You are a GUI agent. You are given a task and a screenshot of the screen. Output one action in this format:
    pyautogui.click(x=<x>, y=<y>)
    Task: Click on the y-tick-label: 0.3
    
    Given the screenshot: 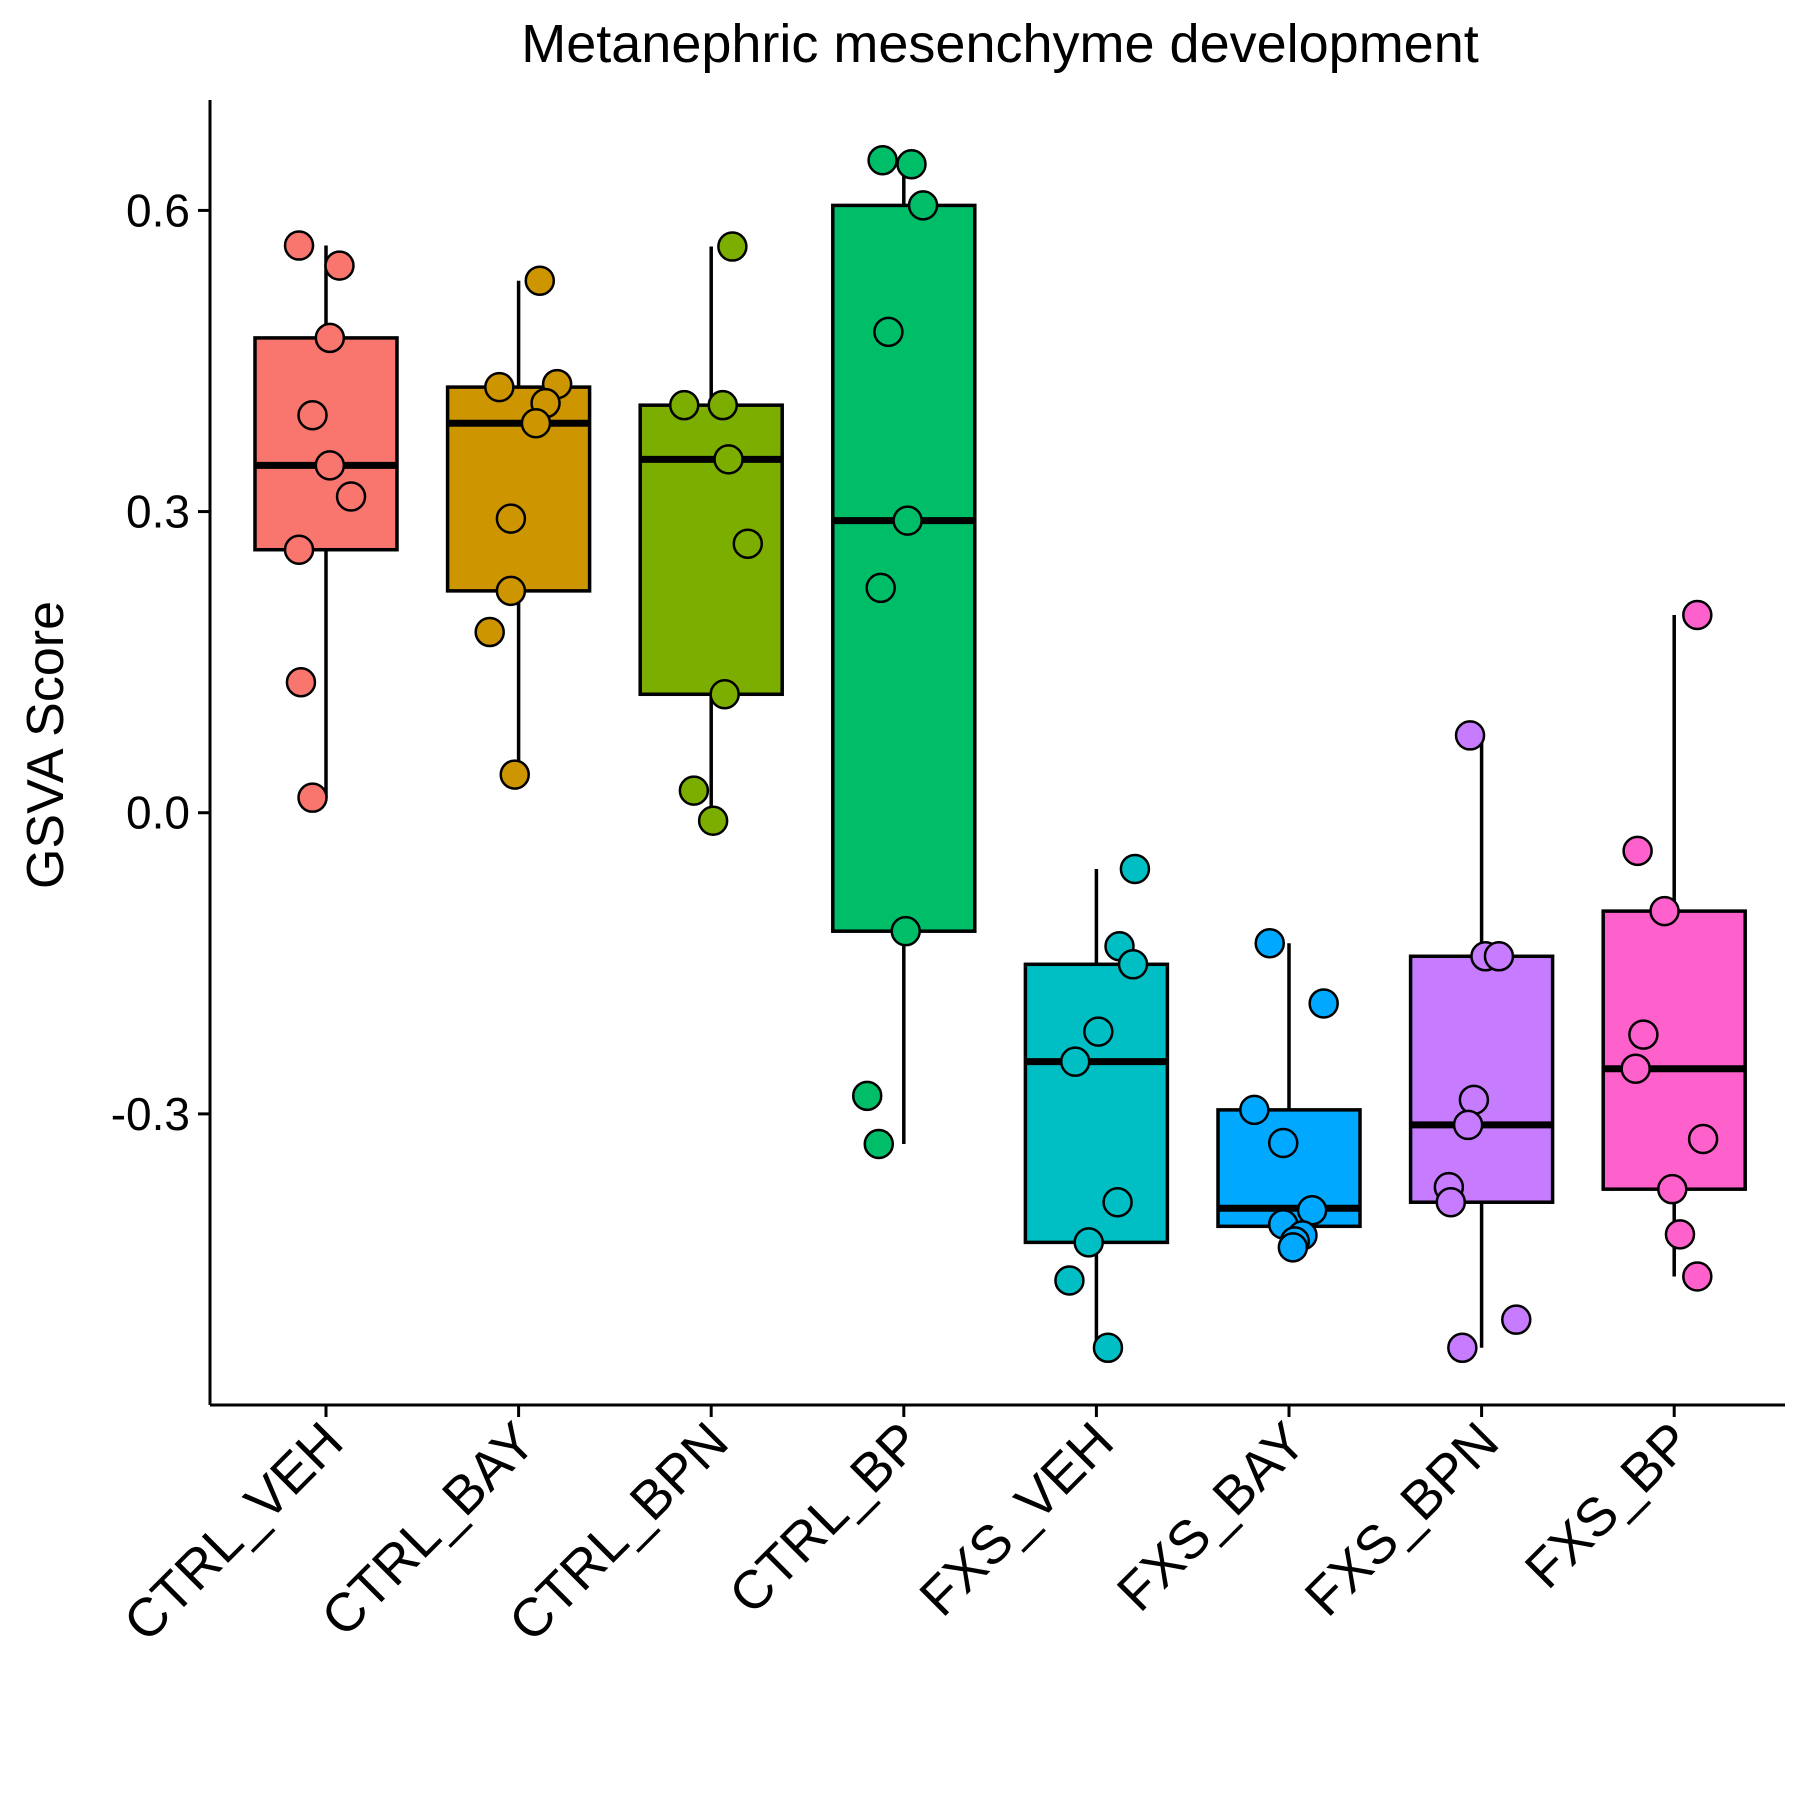 What is the action you would take?
    pyautogui.click(x=158, y=512)
    